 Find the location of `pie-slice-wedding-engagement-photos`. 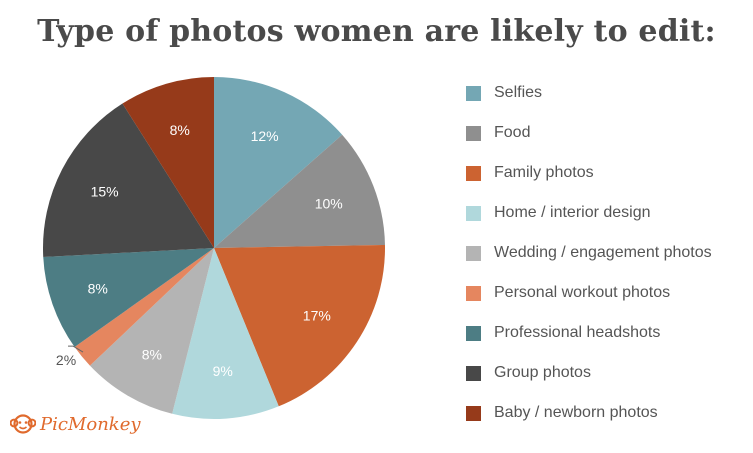

pie-slice-wedding-engagement-photos is located at coordinates (151, 331).